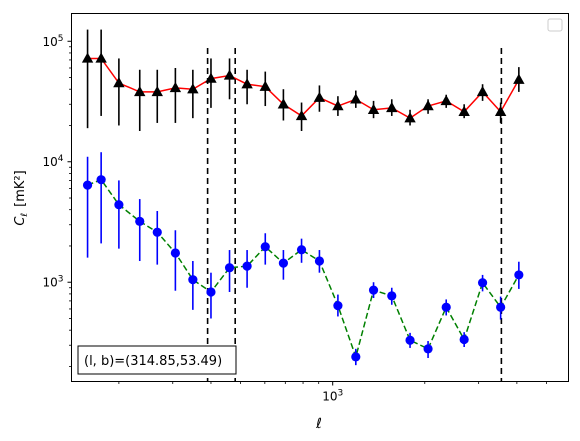 The image size is (580, 441). What do you see at coordinates (61, 280) in the screenshot?
I see `y-tick-label-exp: 3` at bounding box center [61, 280].